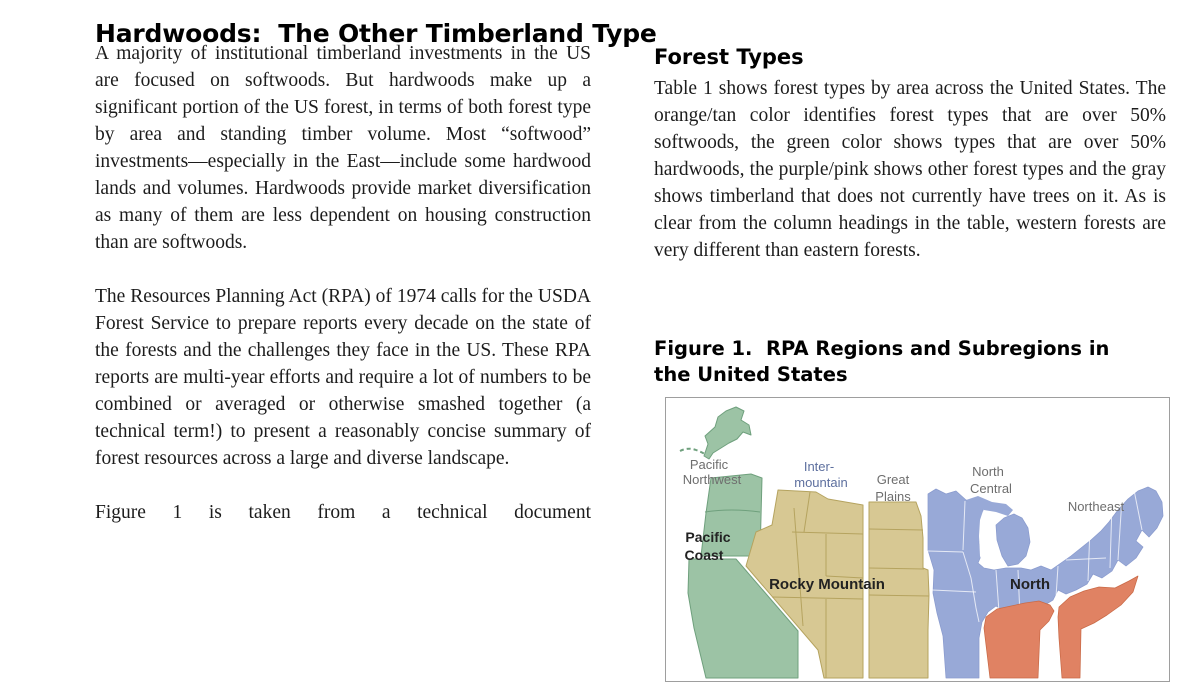  Describe the element at coordinates (989, 506) in the screenshot. I see `map-shape-upper-peninsula` at that location.